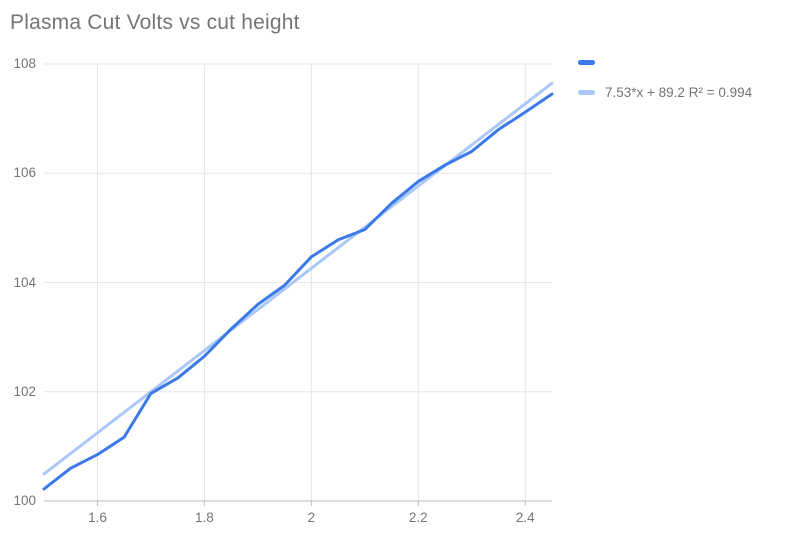  What do you see at coordinates (155, 22) in the screenshot?
I see `chart-title: Plasma Cut Volts vs cut height` at bounding box center [155, 22].